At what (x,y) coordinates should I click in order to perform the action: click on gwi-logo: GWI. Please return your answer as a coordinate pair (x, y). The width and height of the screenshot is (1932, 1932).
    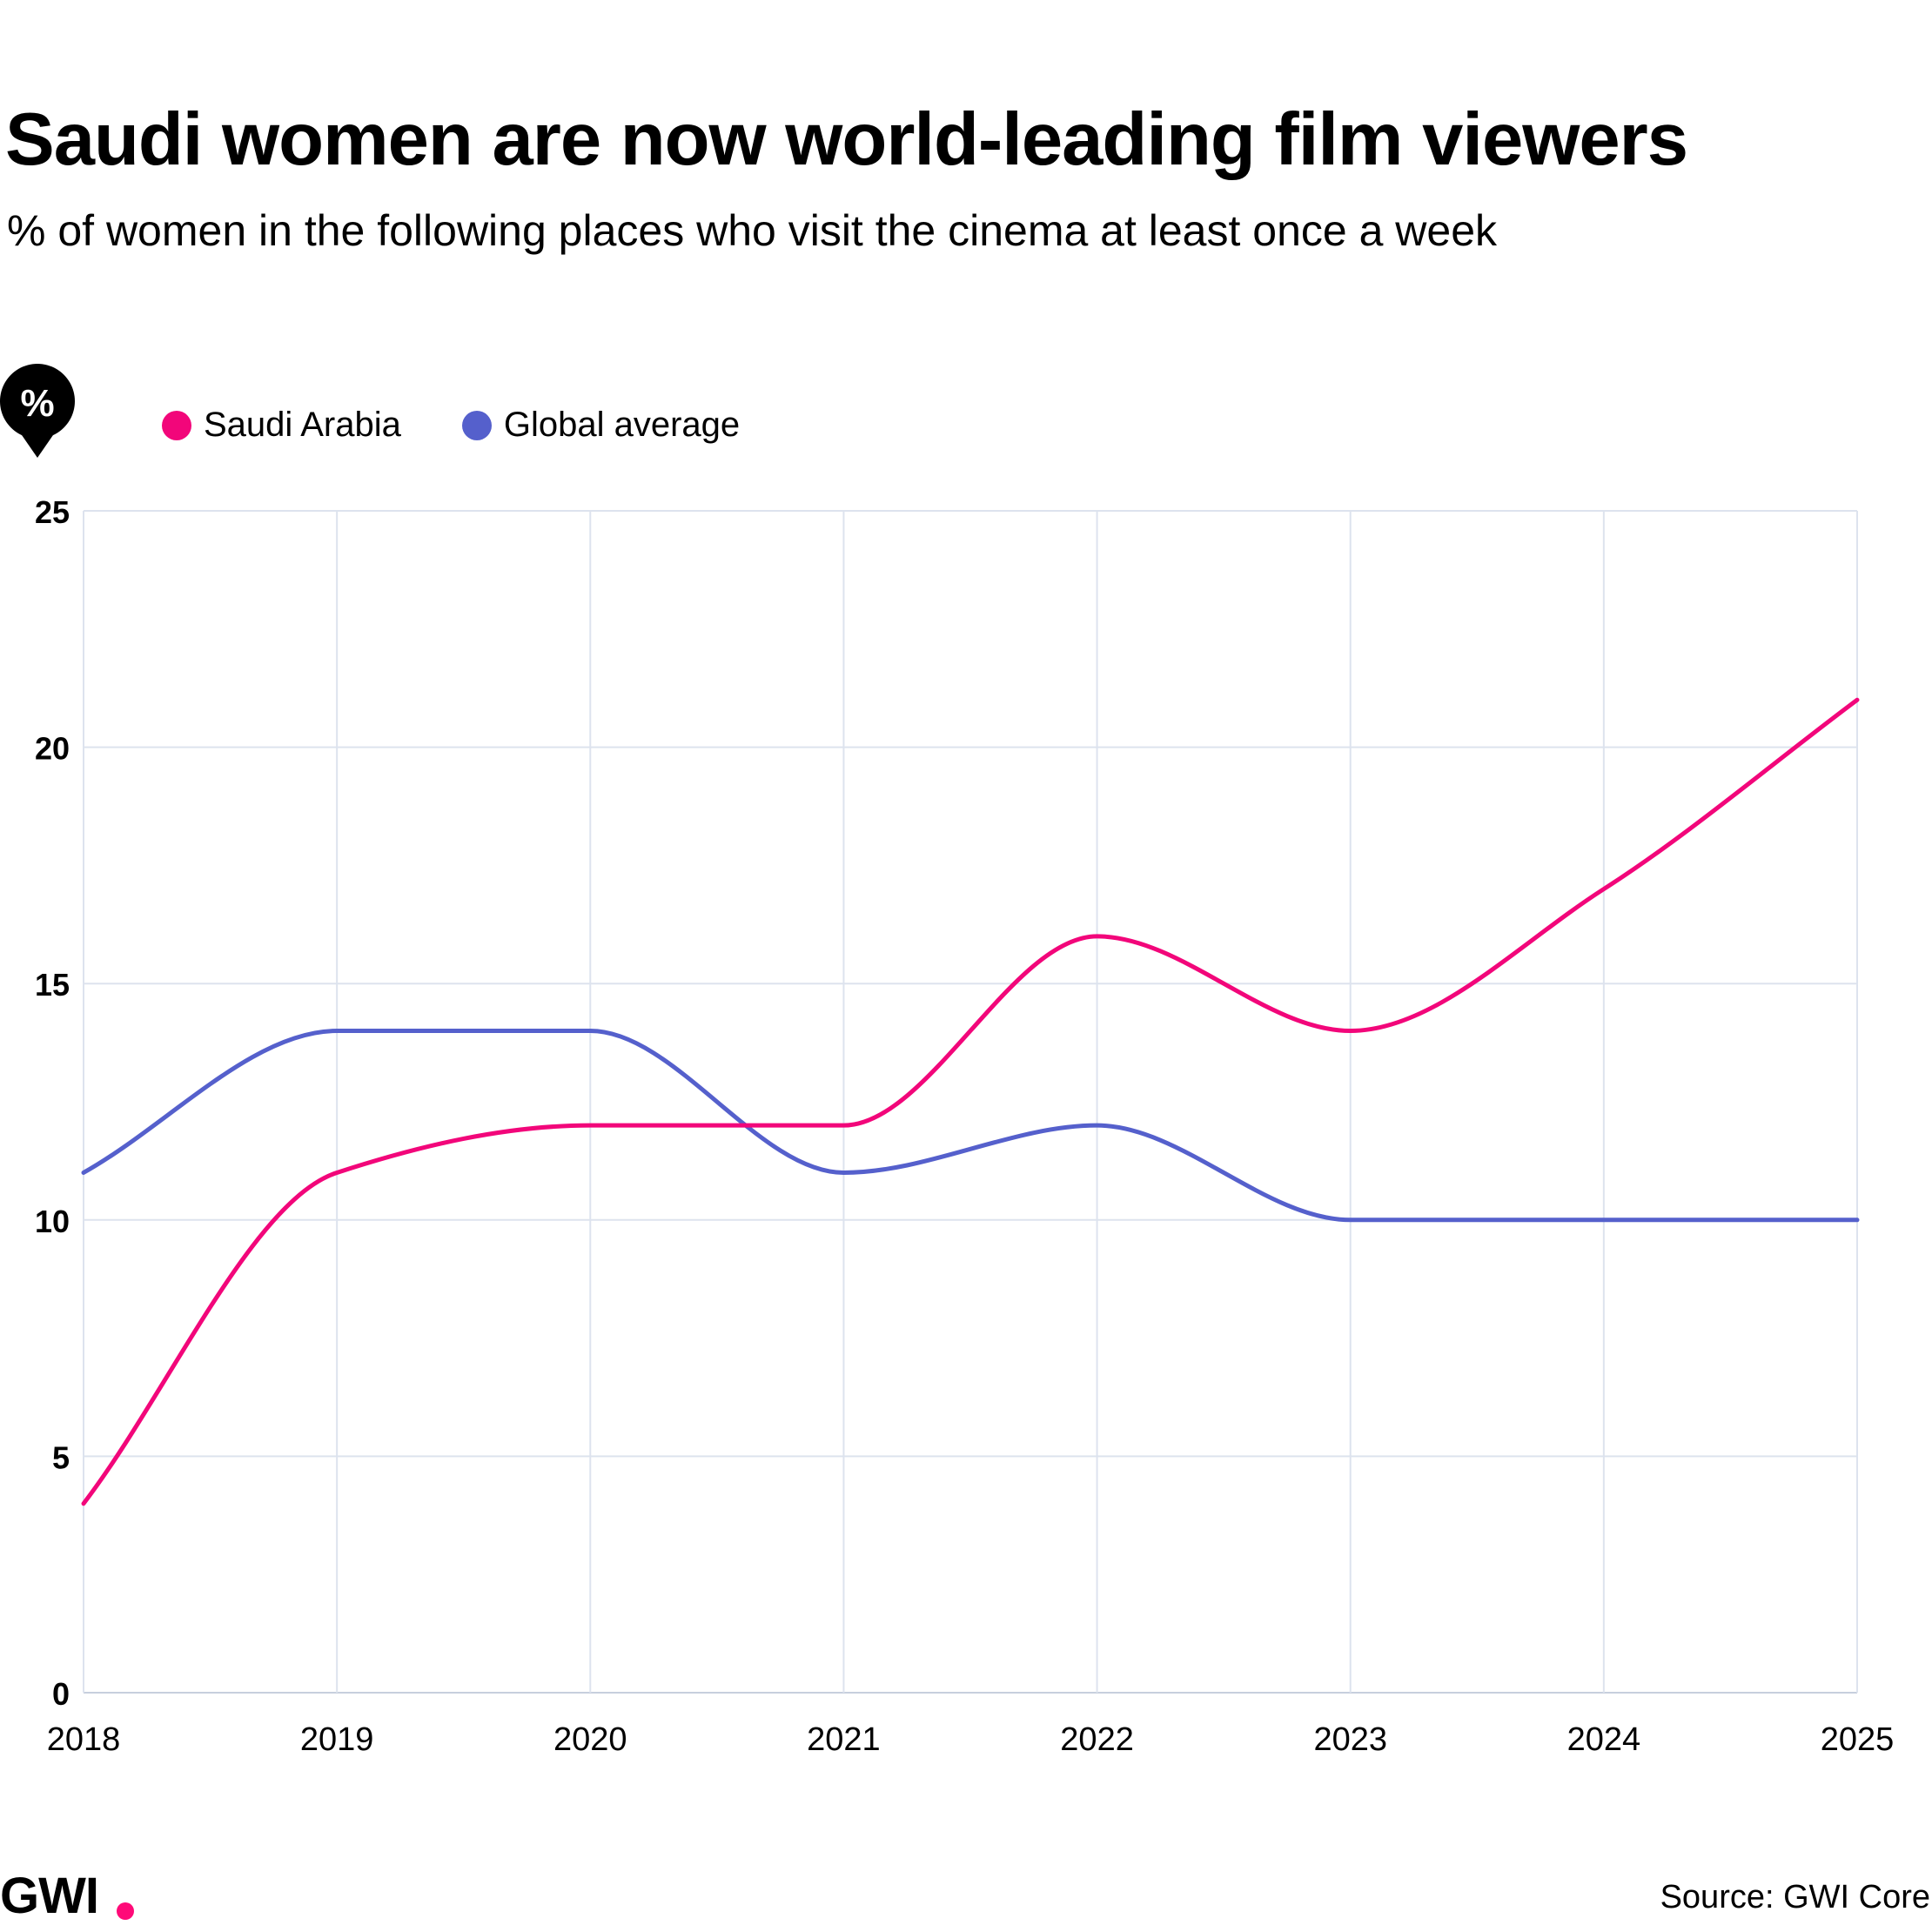
    Looking at the image, I should click on (49, 1896).